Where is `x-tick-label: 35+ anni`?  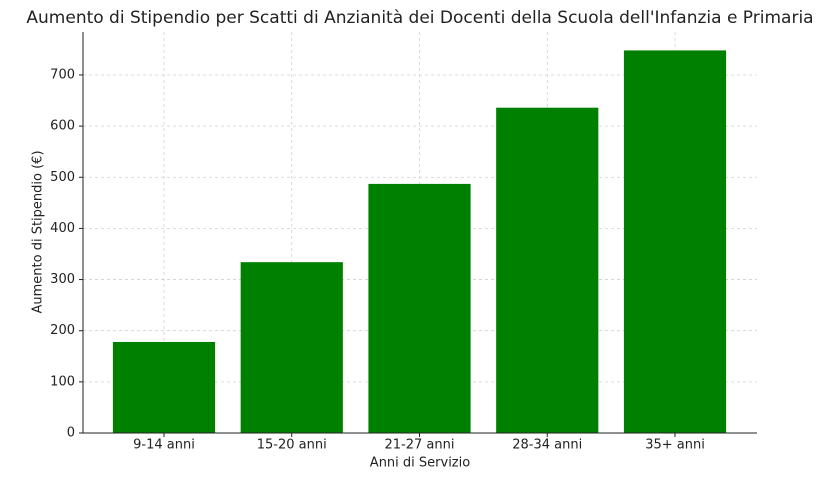 x-tick-label: 35+ anni is located at coordinates (675, 445).